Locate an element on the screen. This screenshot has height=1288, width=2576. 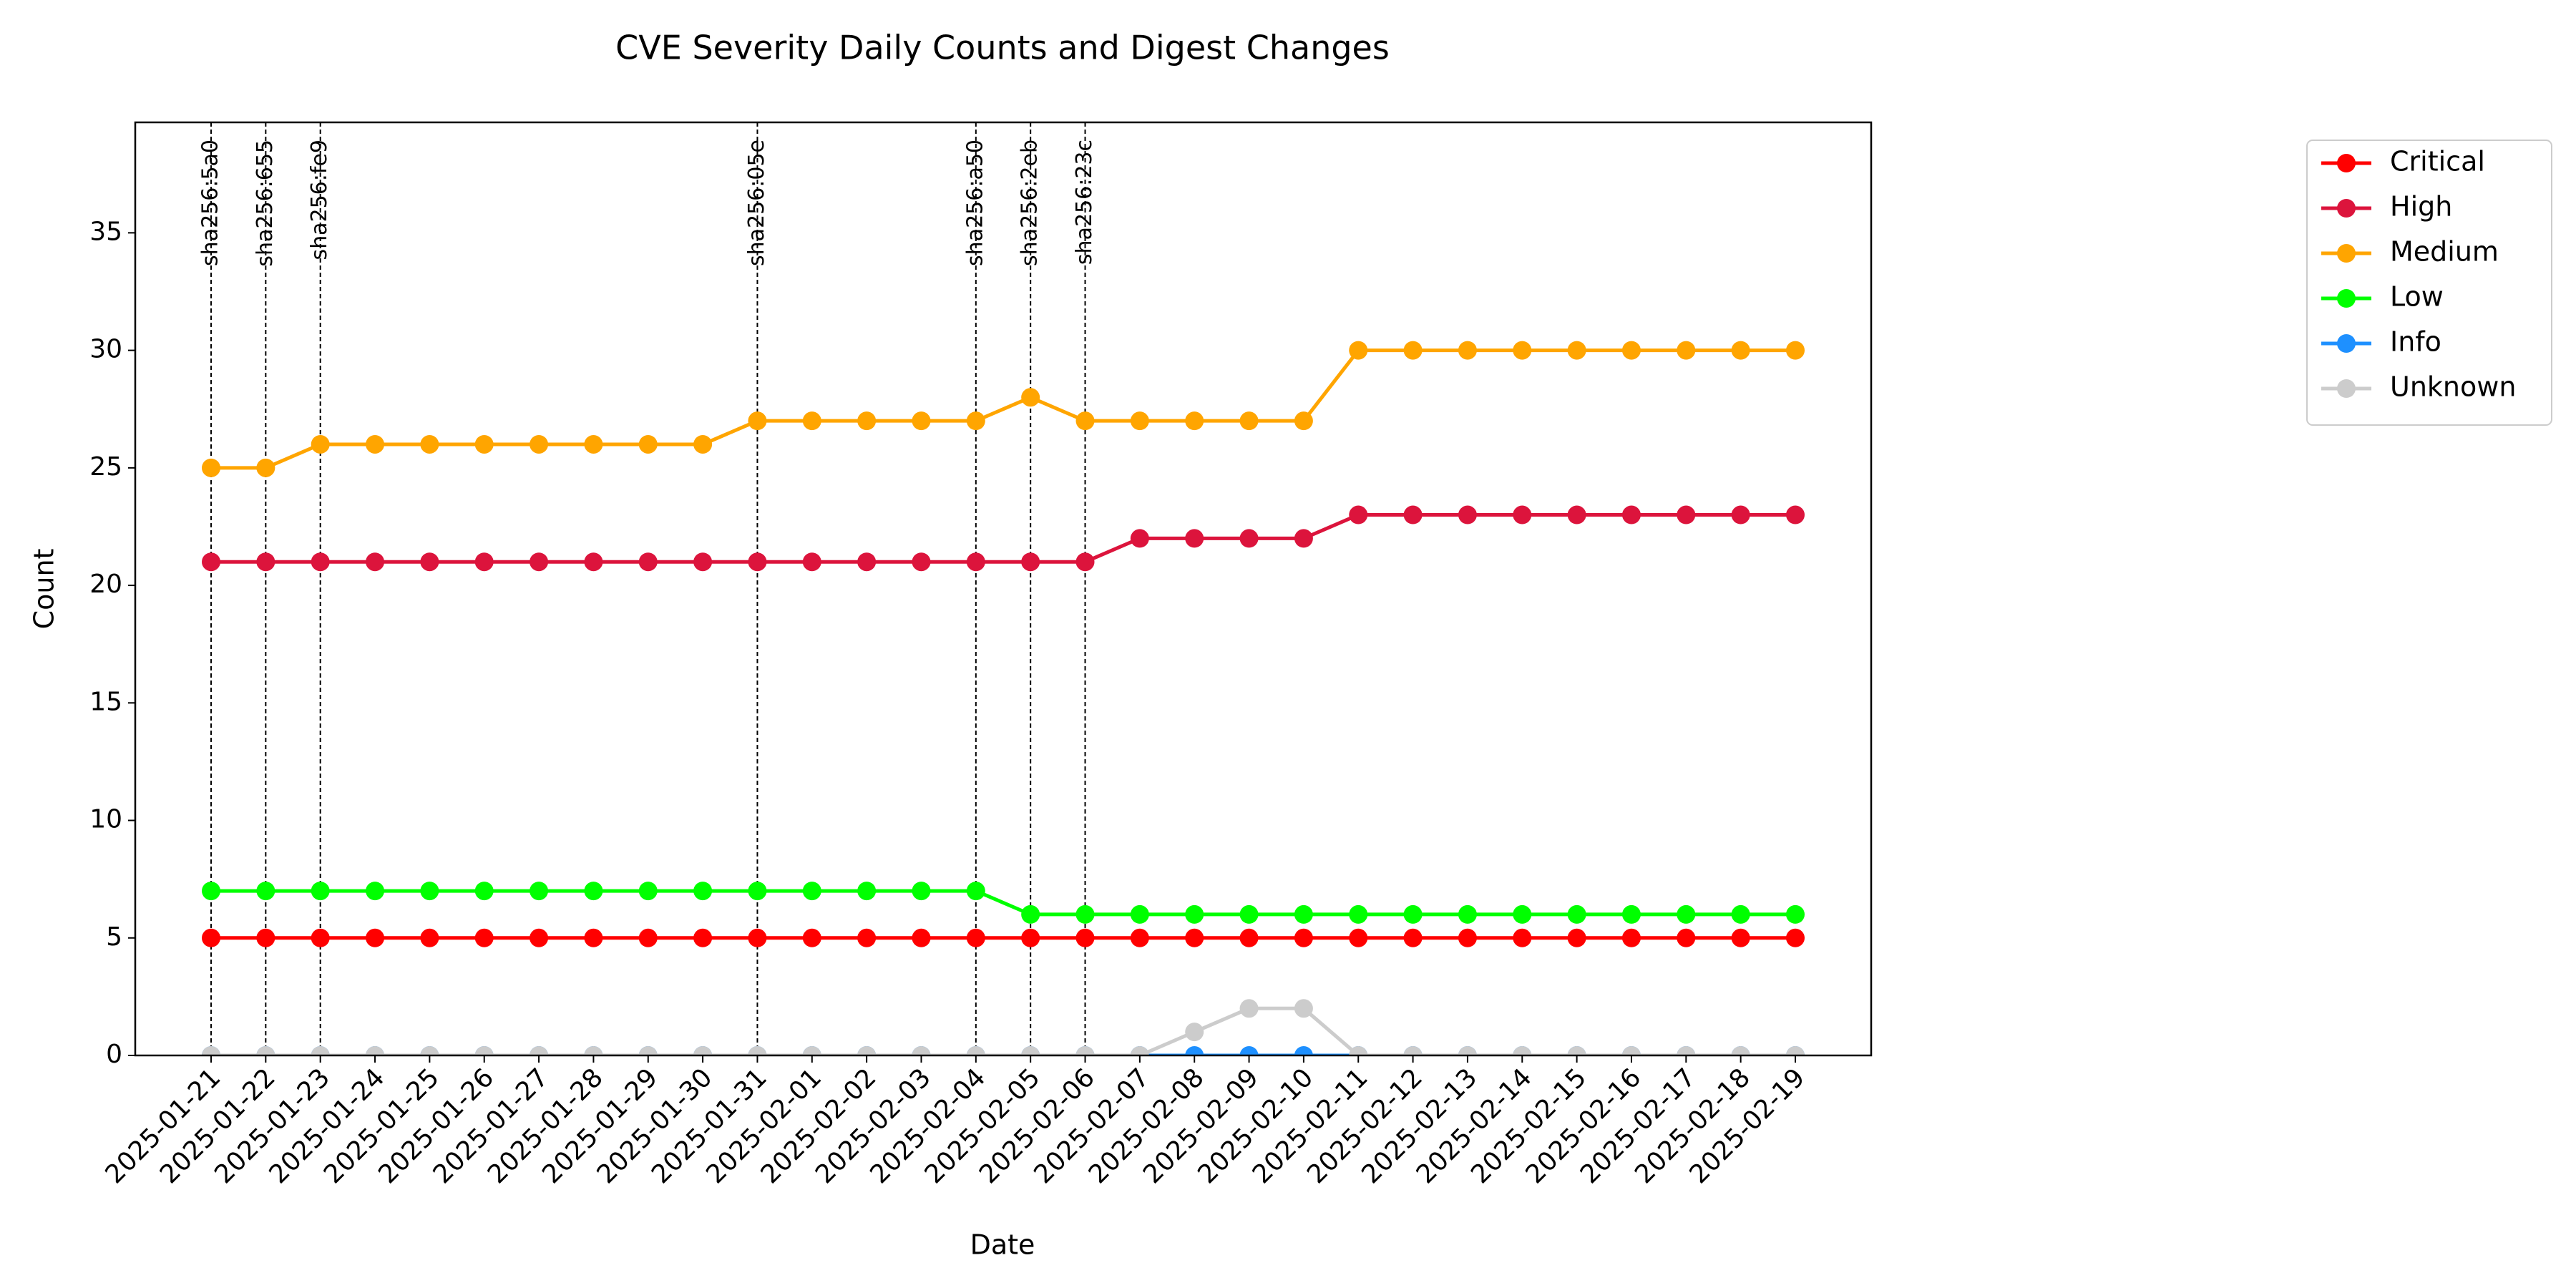
legend-label: Medium is located at coordinates (2444, 252).